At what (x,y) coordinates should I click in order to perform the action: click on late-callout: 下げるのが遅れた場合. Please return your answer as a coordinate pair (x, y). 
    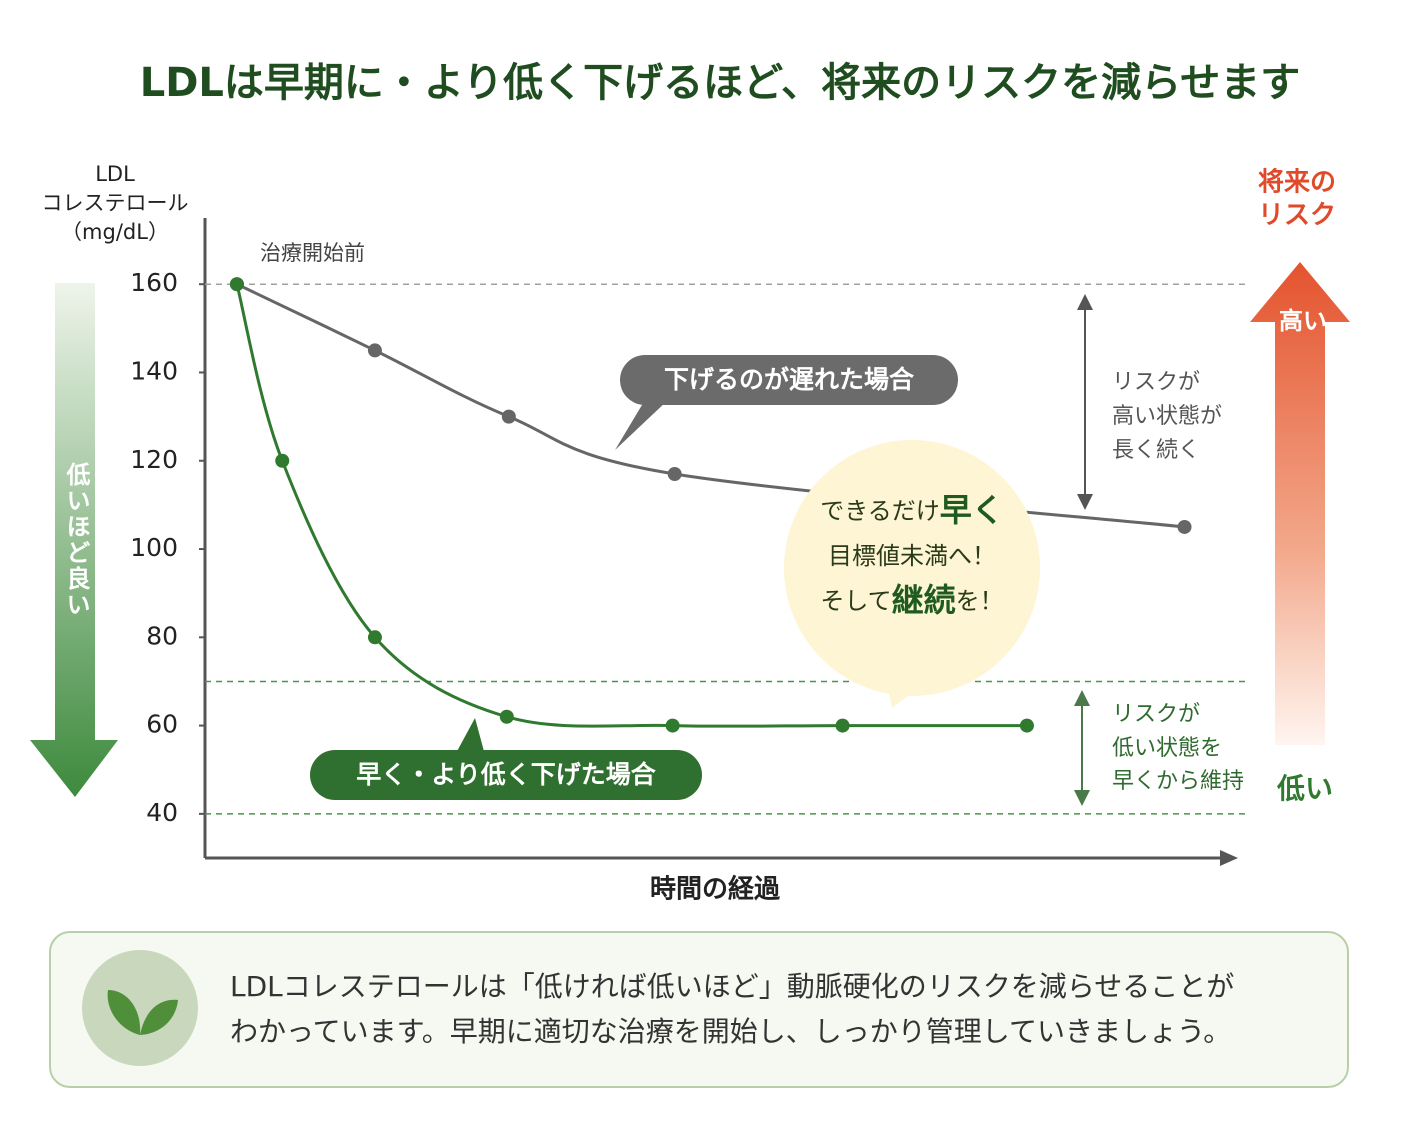
    Looking at the image, I should click on (786, 402).